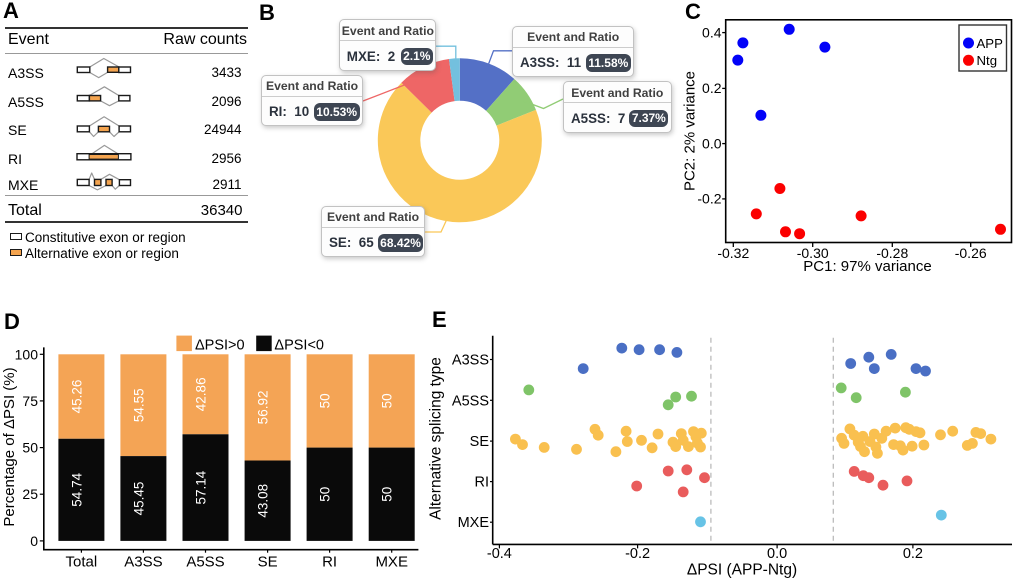 Image resolution: width=1020 pixels, height=584 pixels. I want to click on svg-text: PC1: 97% variance, so click(867, 266).